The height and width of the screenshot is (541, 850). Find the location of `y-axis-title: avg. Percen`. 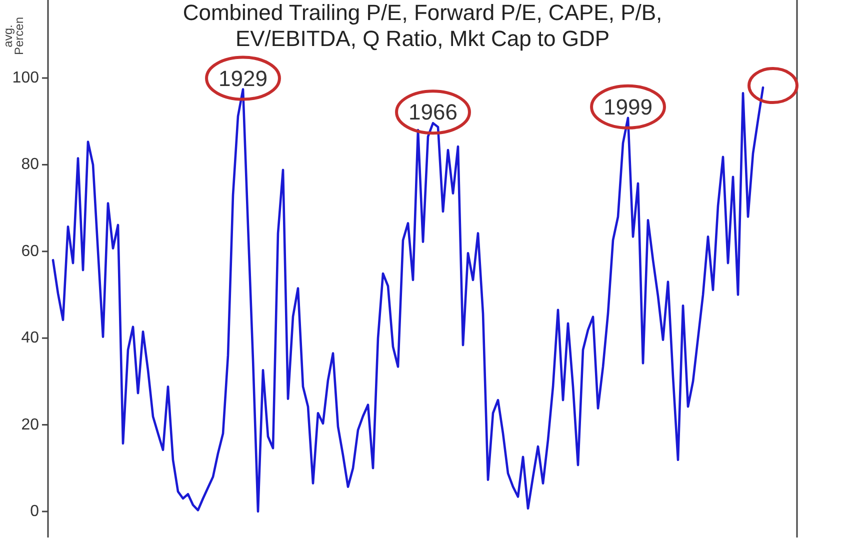

y-axis-title: avg. Percen is located at coordinates (13, 36).